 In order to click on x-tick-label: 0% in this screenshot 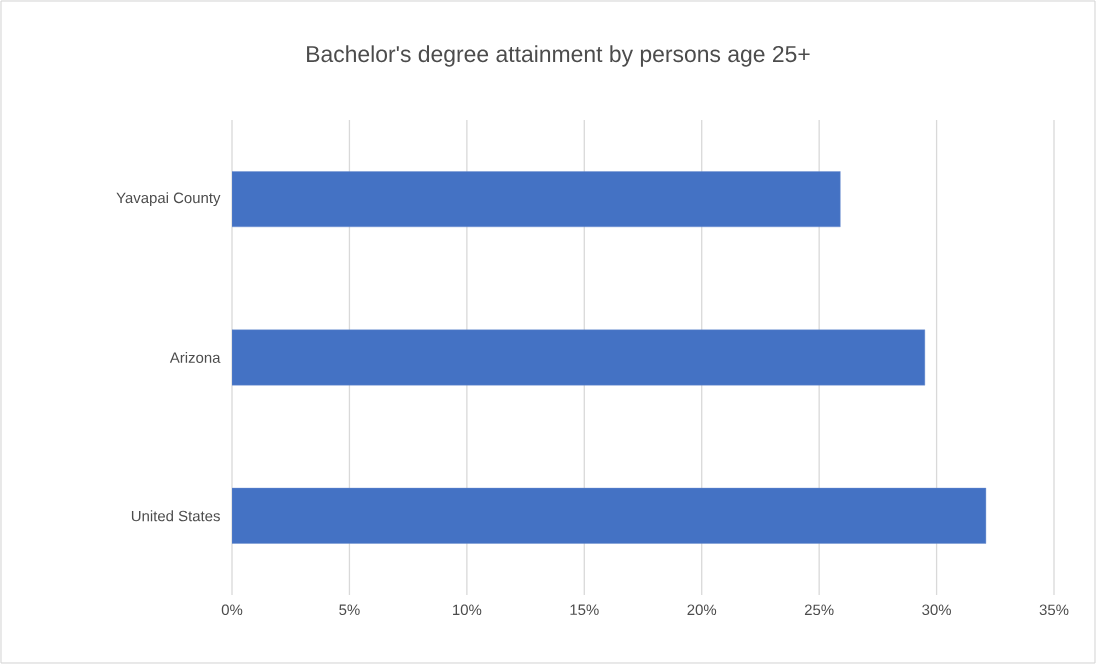, I will do `click(232, 610)`.